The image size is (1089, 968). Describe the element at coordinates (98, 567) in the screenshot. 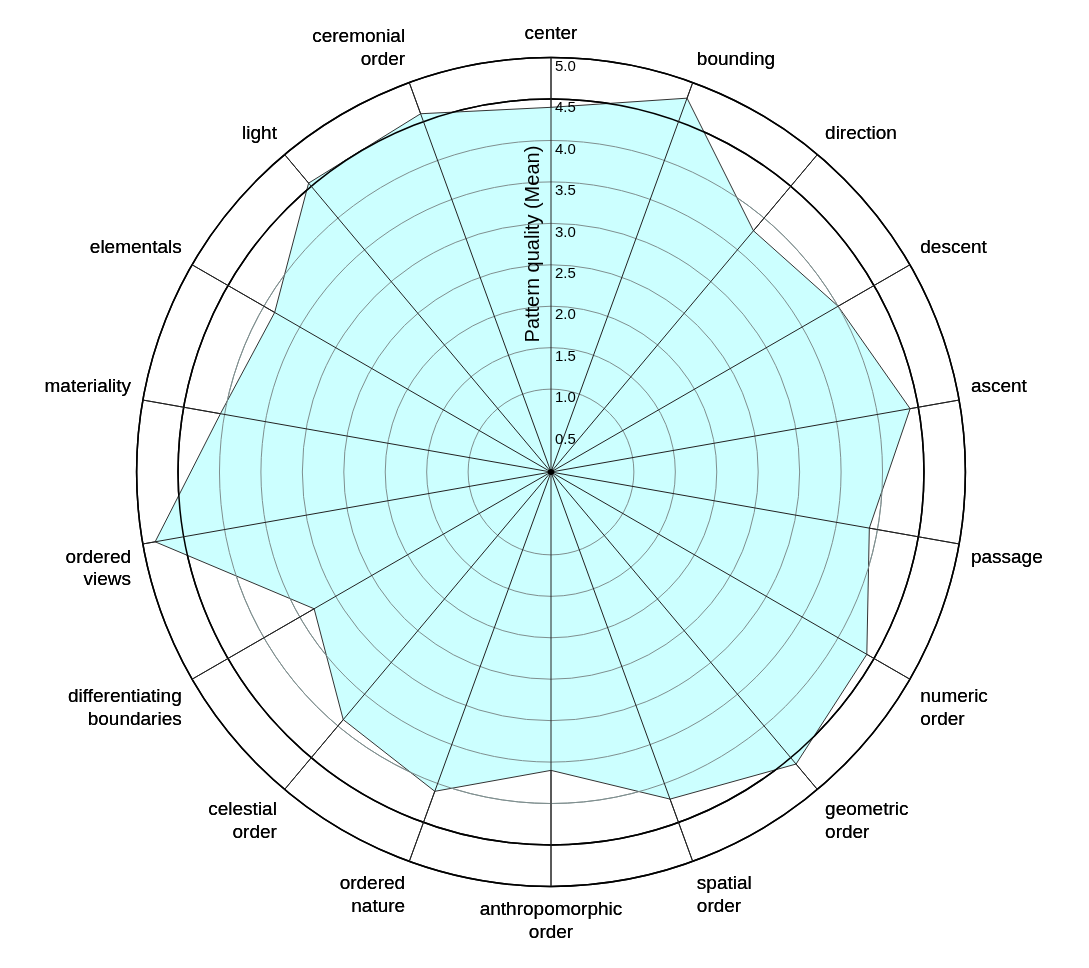

I see `spoke-label: ordered views` at that location.